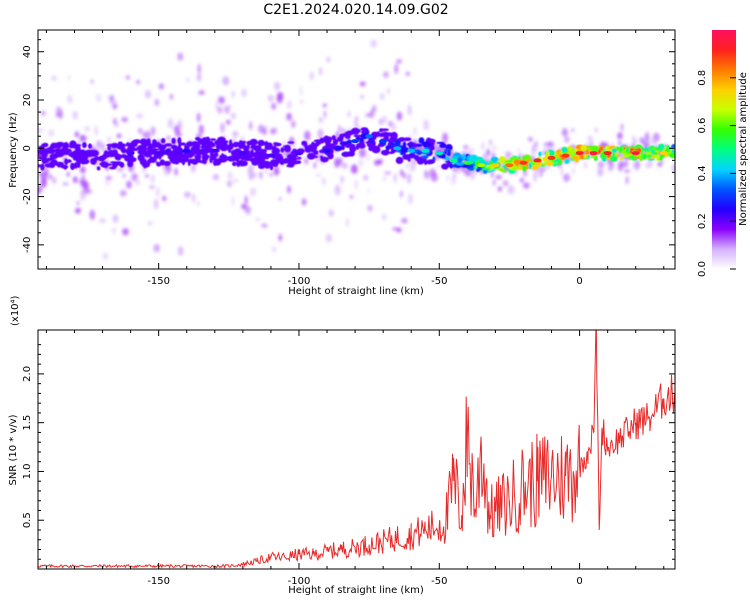 This screenshot has width=750, height=600. I want to click on colorbar-ticks: 0.0 0.2 0.4 0.6 0.8, so click(716, 173).